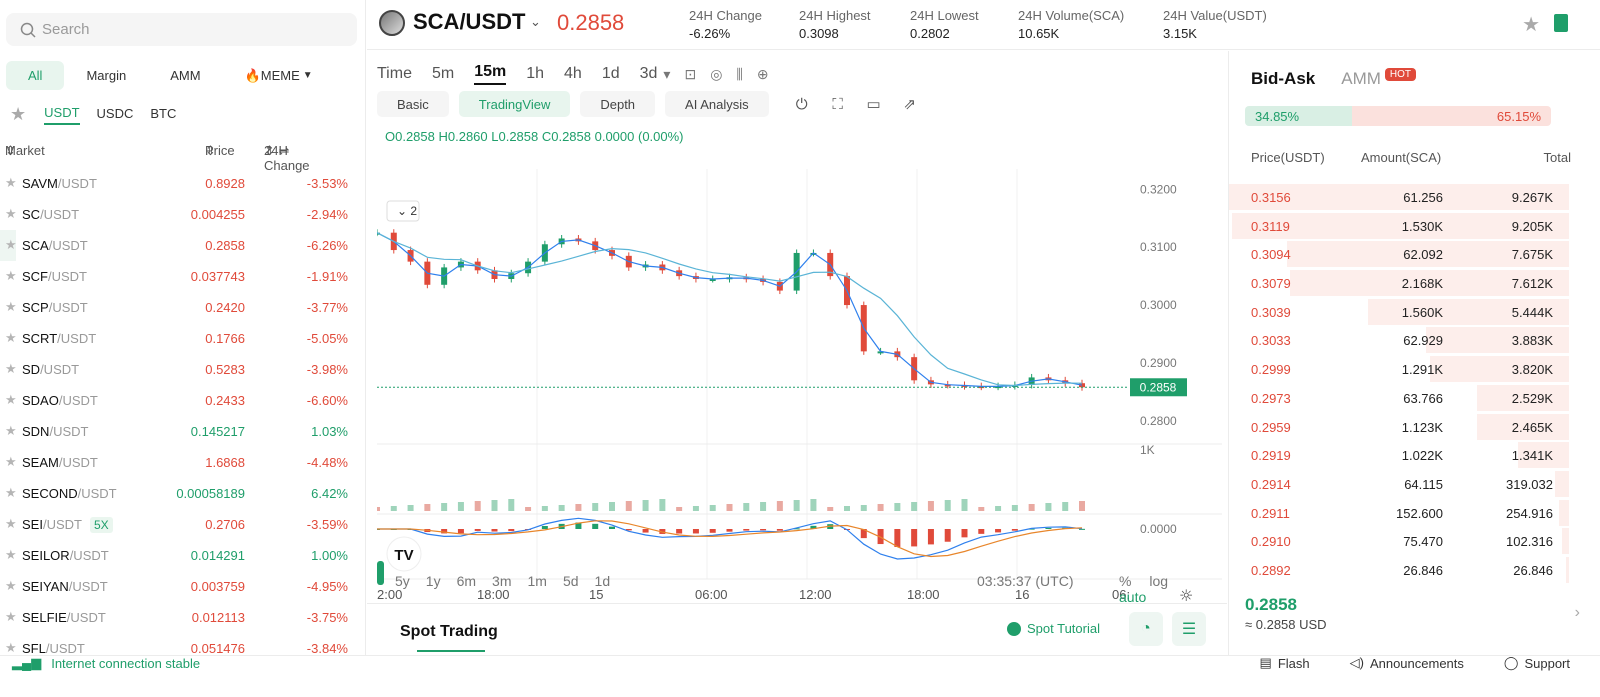 The width and height of the screenshot is (1600, 697). I want to click on timeframe-4h: 4h, so click(573, 73).